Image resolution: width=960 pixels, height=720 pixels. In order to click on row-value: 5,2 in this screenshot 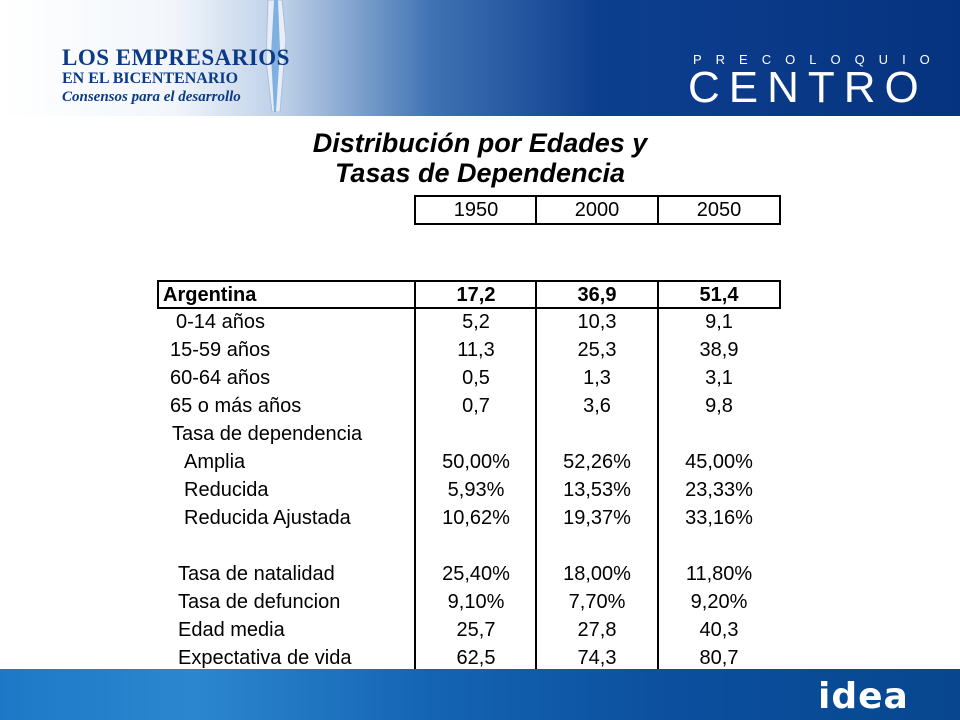, I will do `click(476, 322)`.